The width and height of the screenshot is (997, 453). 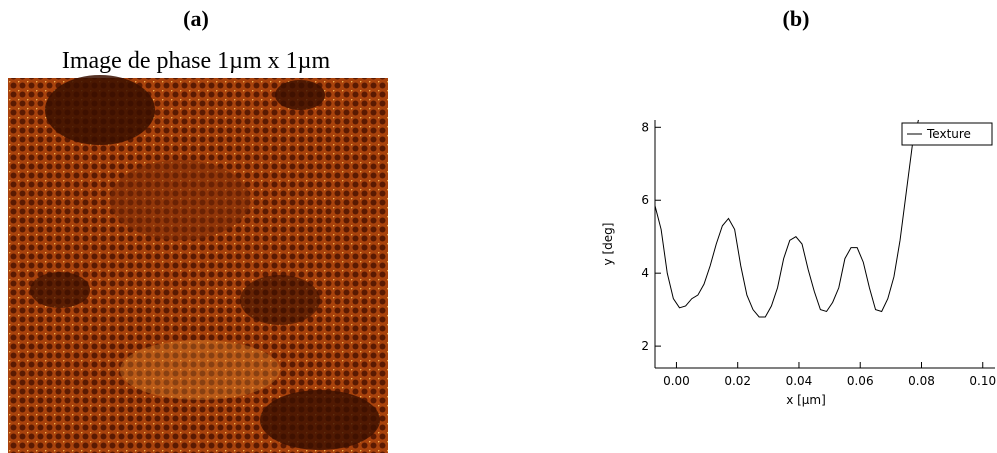 I want to click on y-tick-label: 4, so click(x=645, y=273).